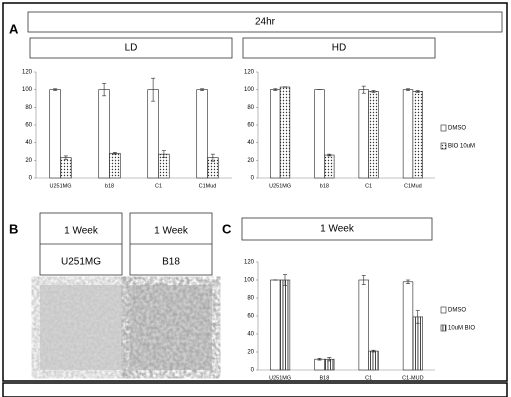 This screenshot has width=511, height=397. What do you see at coordinates (14, 28) in the screenshot?
I see `panel-label: A` at bounding box center [14, 28].